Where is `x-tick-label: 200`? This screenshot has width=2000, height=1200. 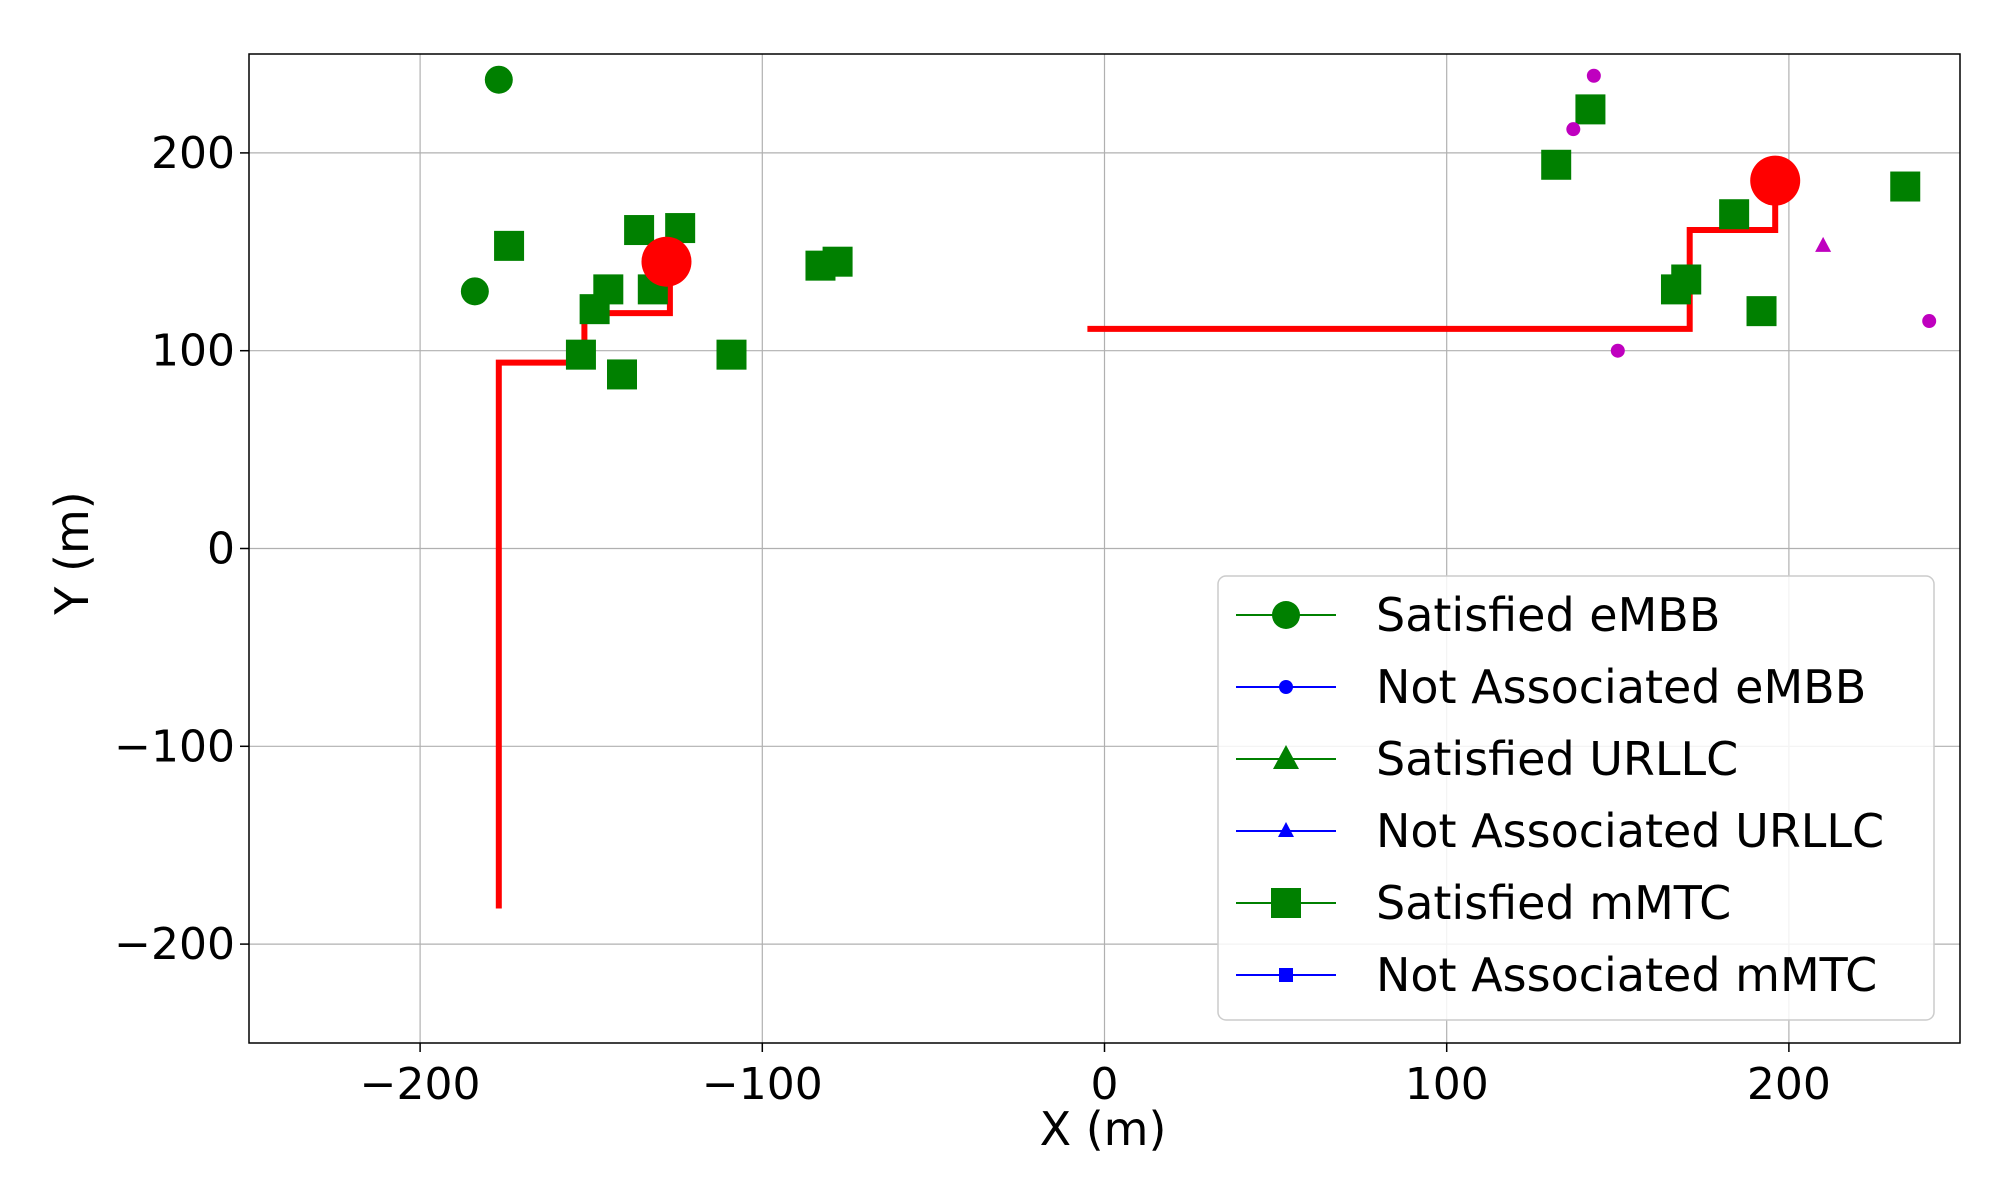 x-tick-label: 200 is located at coordinates (1789, 1084).